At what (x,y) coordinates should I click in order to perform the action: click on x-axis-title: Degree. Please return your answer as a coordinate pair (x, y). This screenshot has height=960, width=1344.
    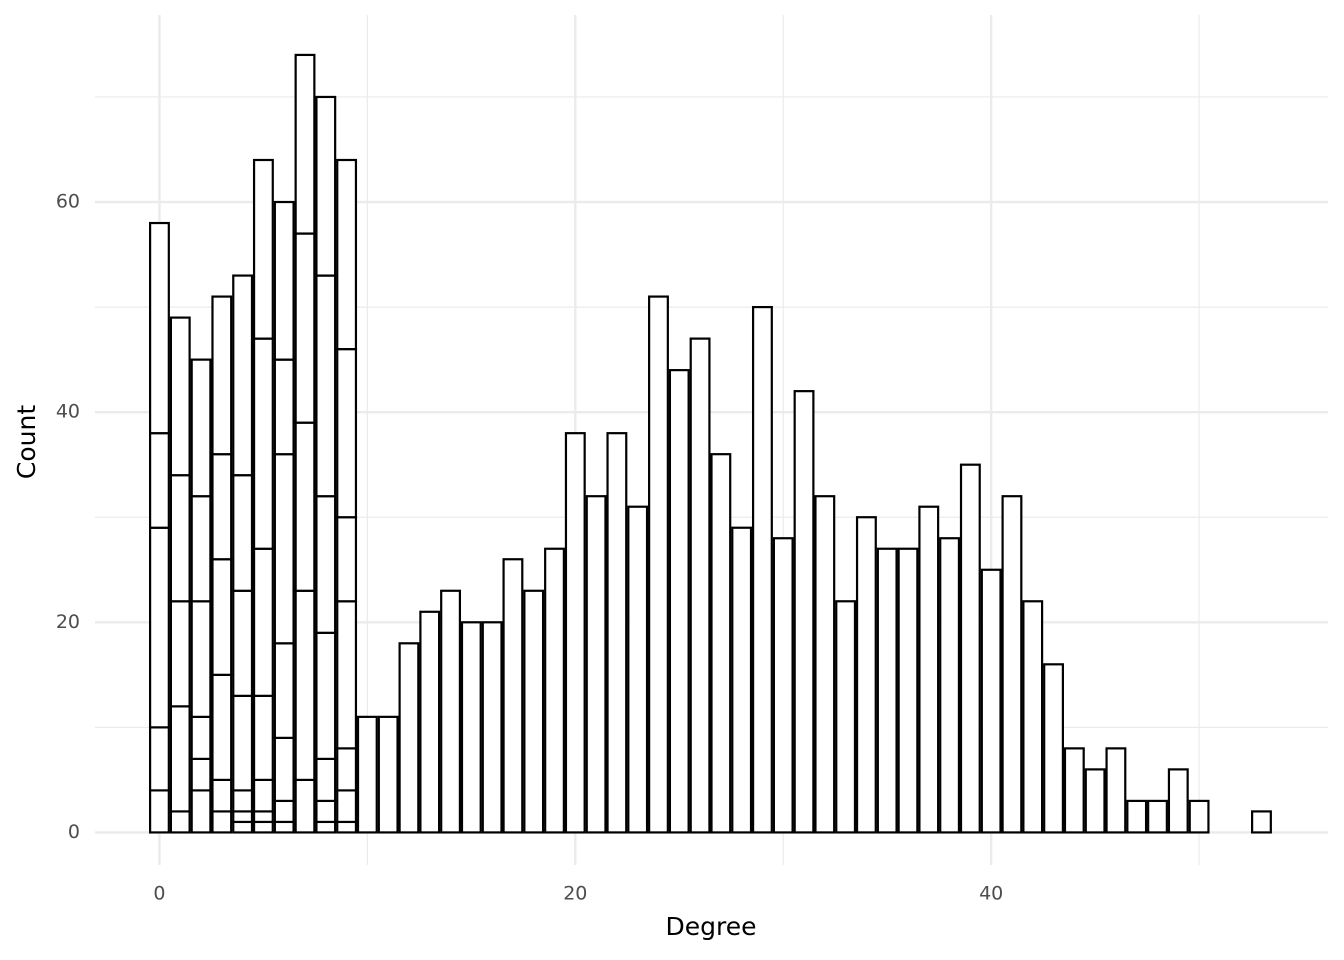
    Looking at the image, I should click on (711, 926).